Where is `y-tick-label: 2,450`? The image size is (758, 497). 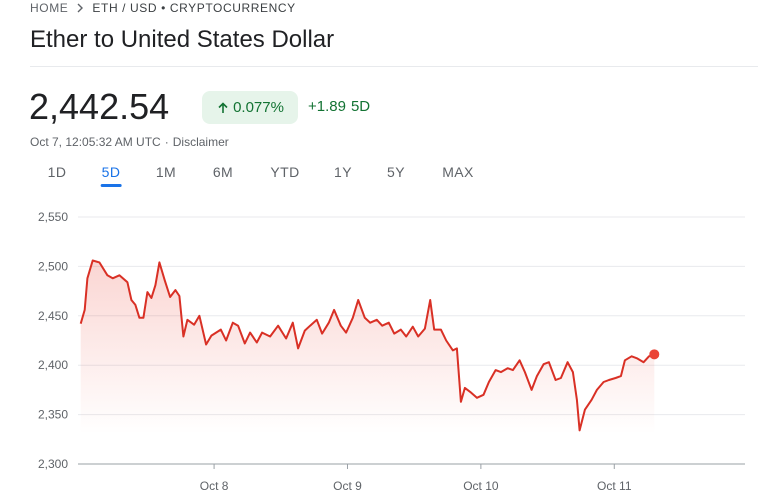
y-tick-label: 2,450 is located at coordinates (53, 316).